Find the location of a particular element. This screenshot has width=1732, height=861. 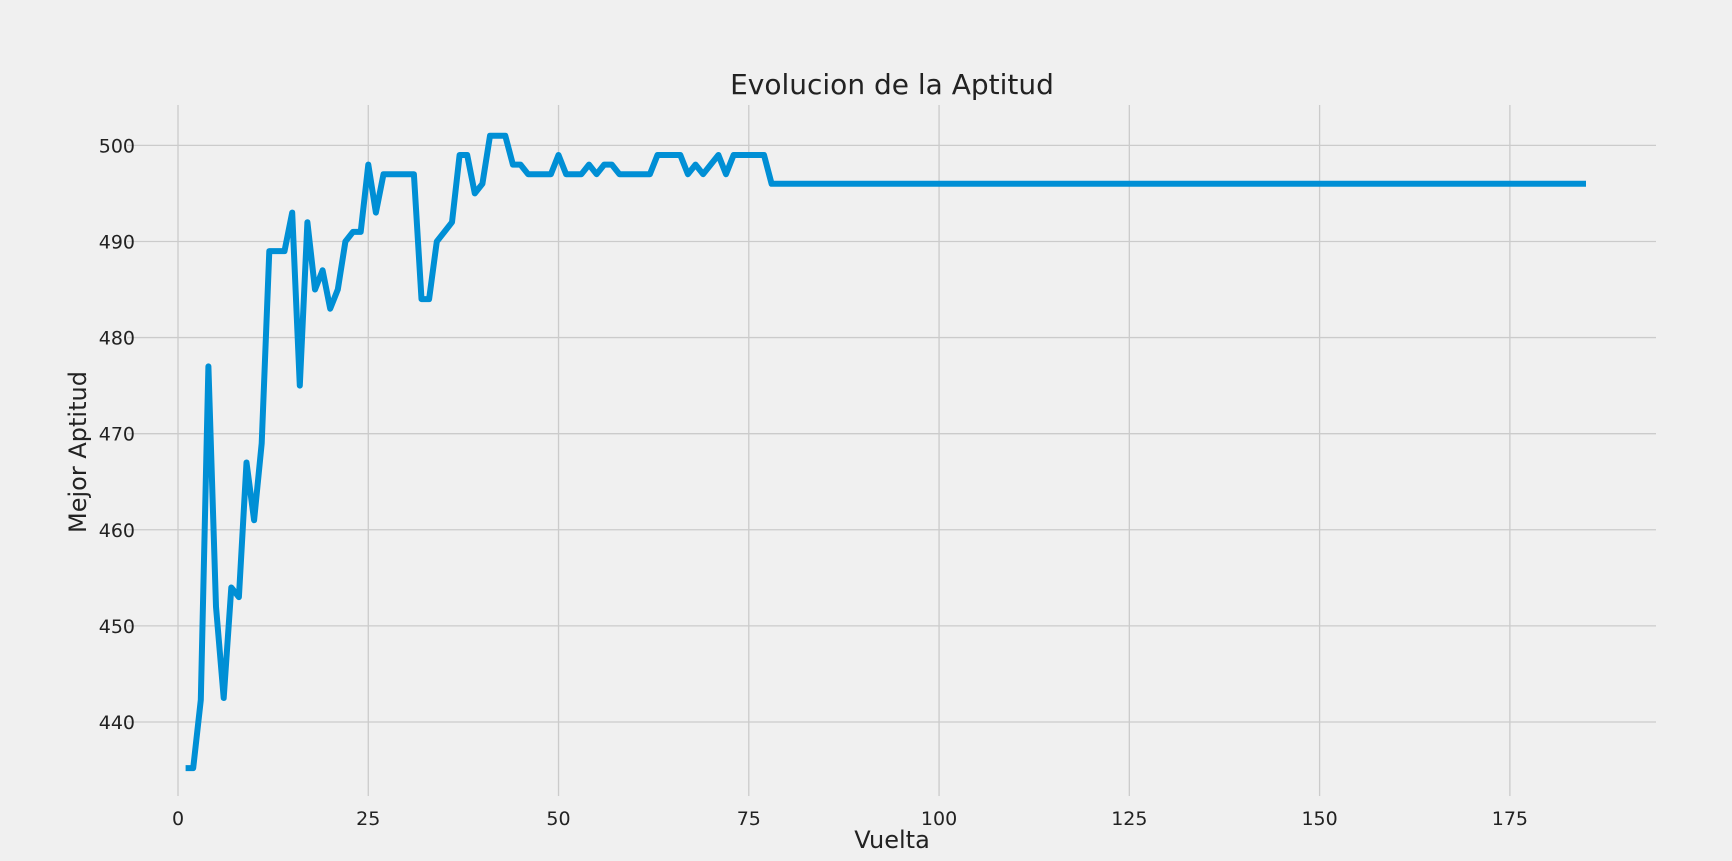

y-tick-label: 440 is located at coordinates (117, 723).